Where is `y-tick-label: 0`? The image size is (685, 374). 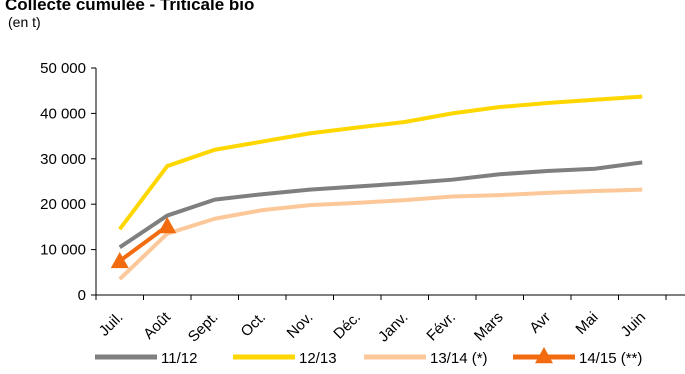 y-tick-label: 0 is located at coordinates (82, 295).